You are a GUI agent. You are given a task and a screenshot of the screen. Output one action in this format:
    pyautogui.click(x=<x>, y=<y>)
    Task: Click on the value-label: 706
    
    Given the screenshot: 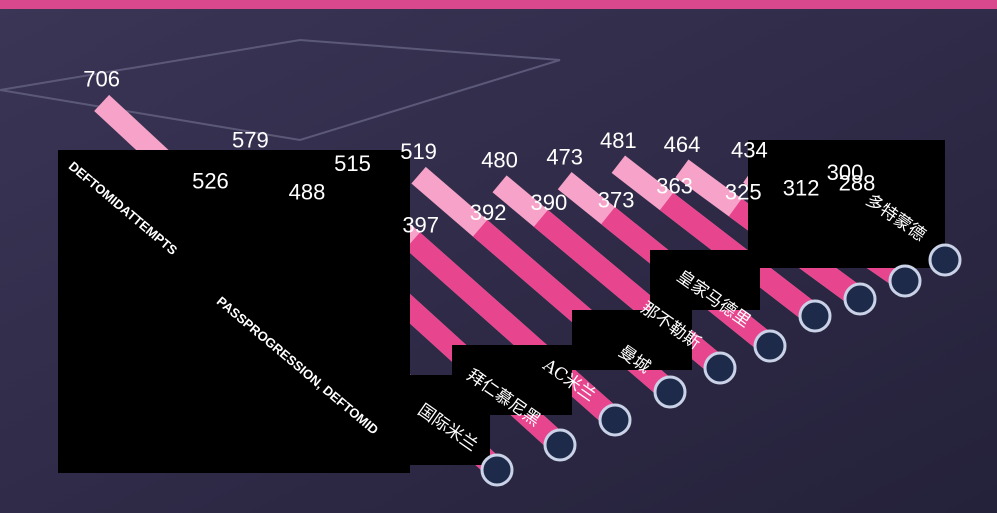 What is the action you would take?
    pyautogui.click(x=101, y=79)
    